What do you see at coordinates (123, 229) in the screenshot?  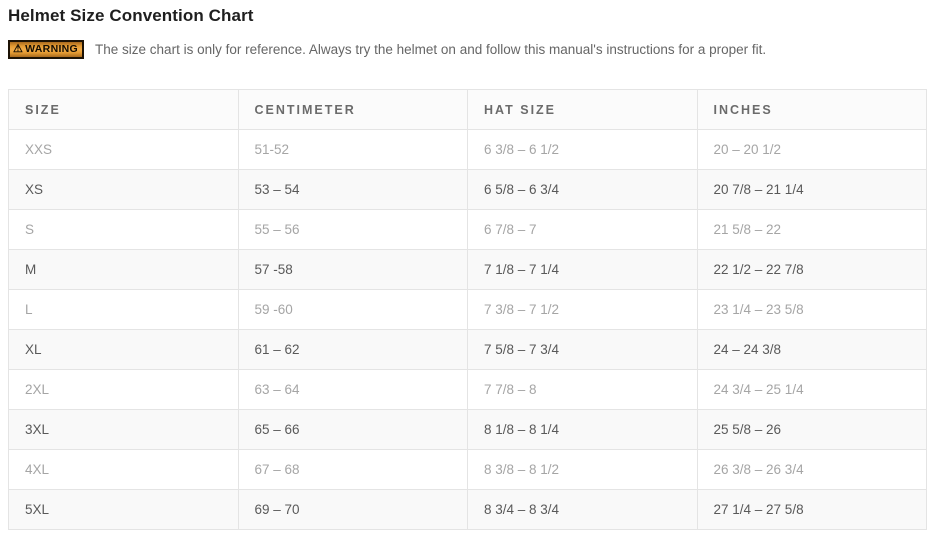 I see `cell-size: S` at bounding box center [123, 229].